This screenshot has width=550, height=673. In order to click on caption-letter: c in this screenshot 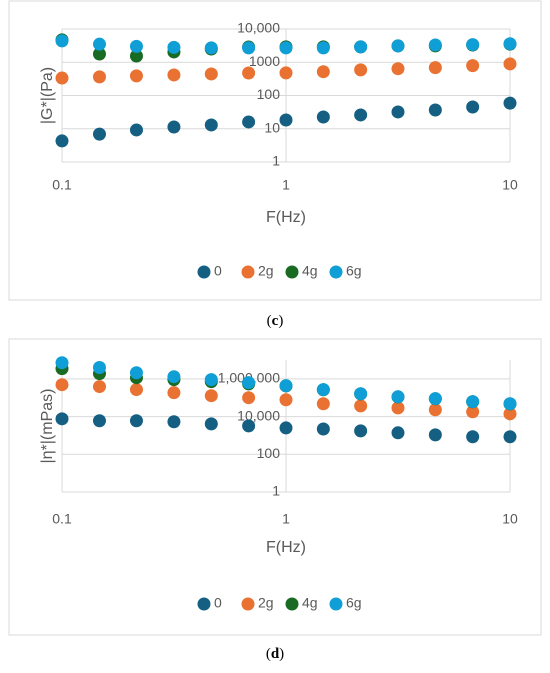, I will do `click(275, 321)`.